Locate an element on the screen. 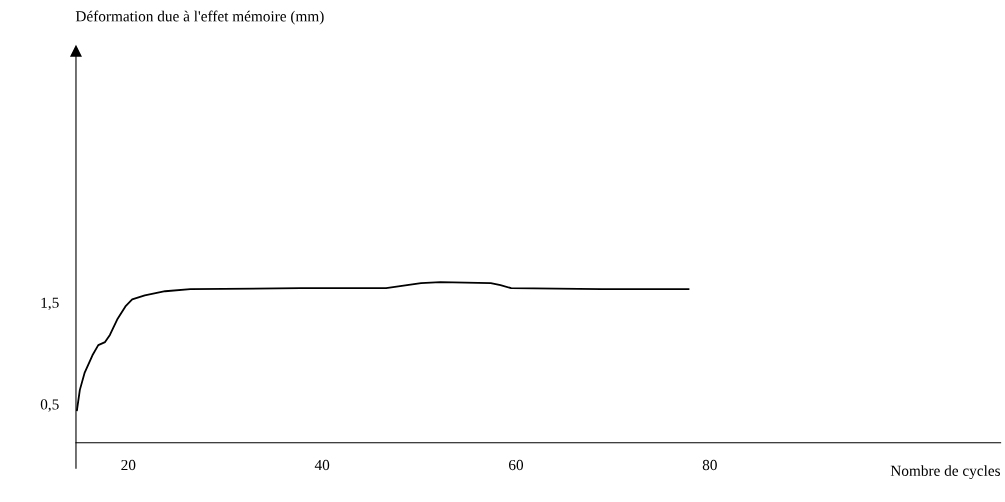 The image size is (1005, 502). x-tick-label: 40 is located at coordinates (322, 465).